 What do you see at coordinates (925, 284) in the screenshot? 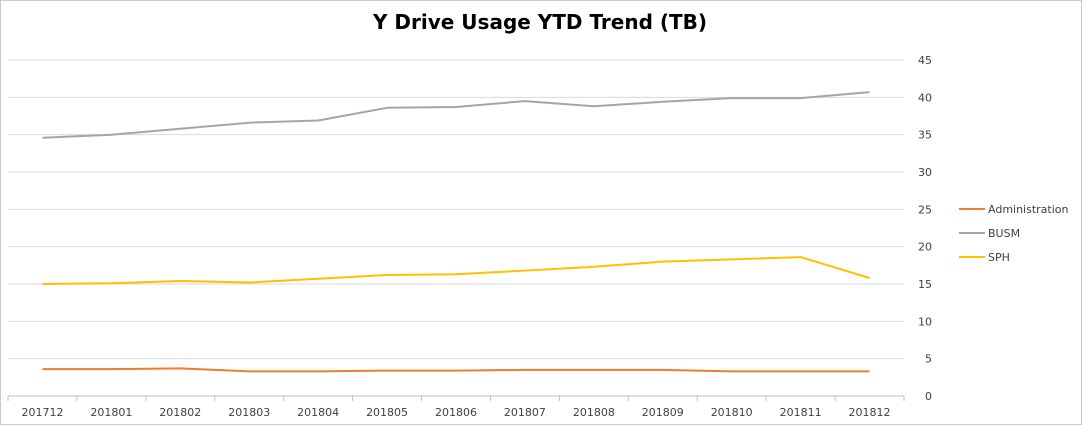
I see `y-tick-label: 15` at bounding box center [925, 284].